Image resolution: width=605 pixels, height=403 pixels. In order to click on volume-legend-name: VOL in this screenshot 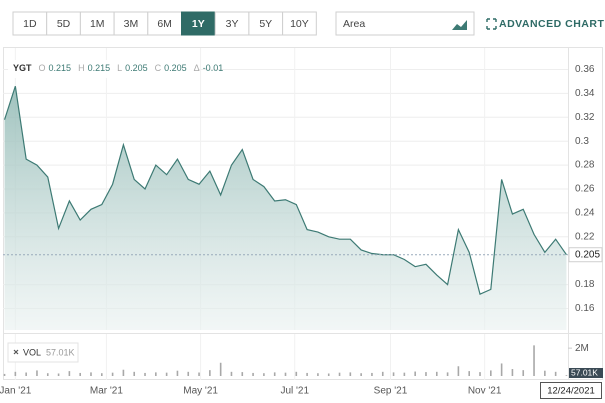, I will do `click(32, 352)`.